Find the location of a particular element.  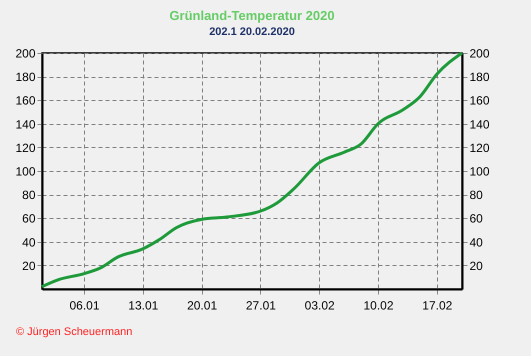

y2-tick-label: 120 is located at coordinates (480, 147).